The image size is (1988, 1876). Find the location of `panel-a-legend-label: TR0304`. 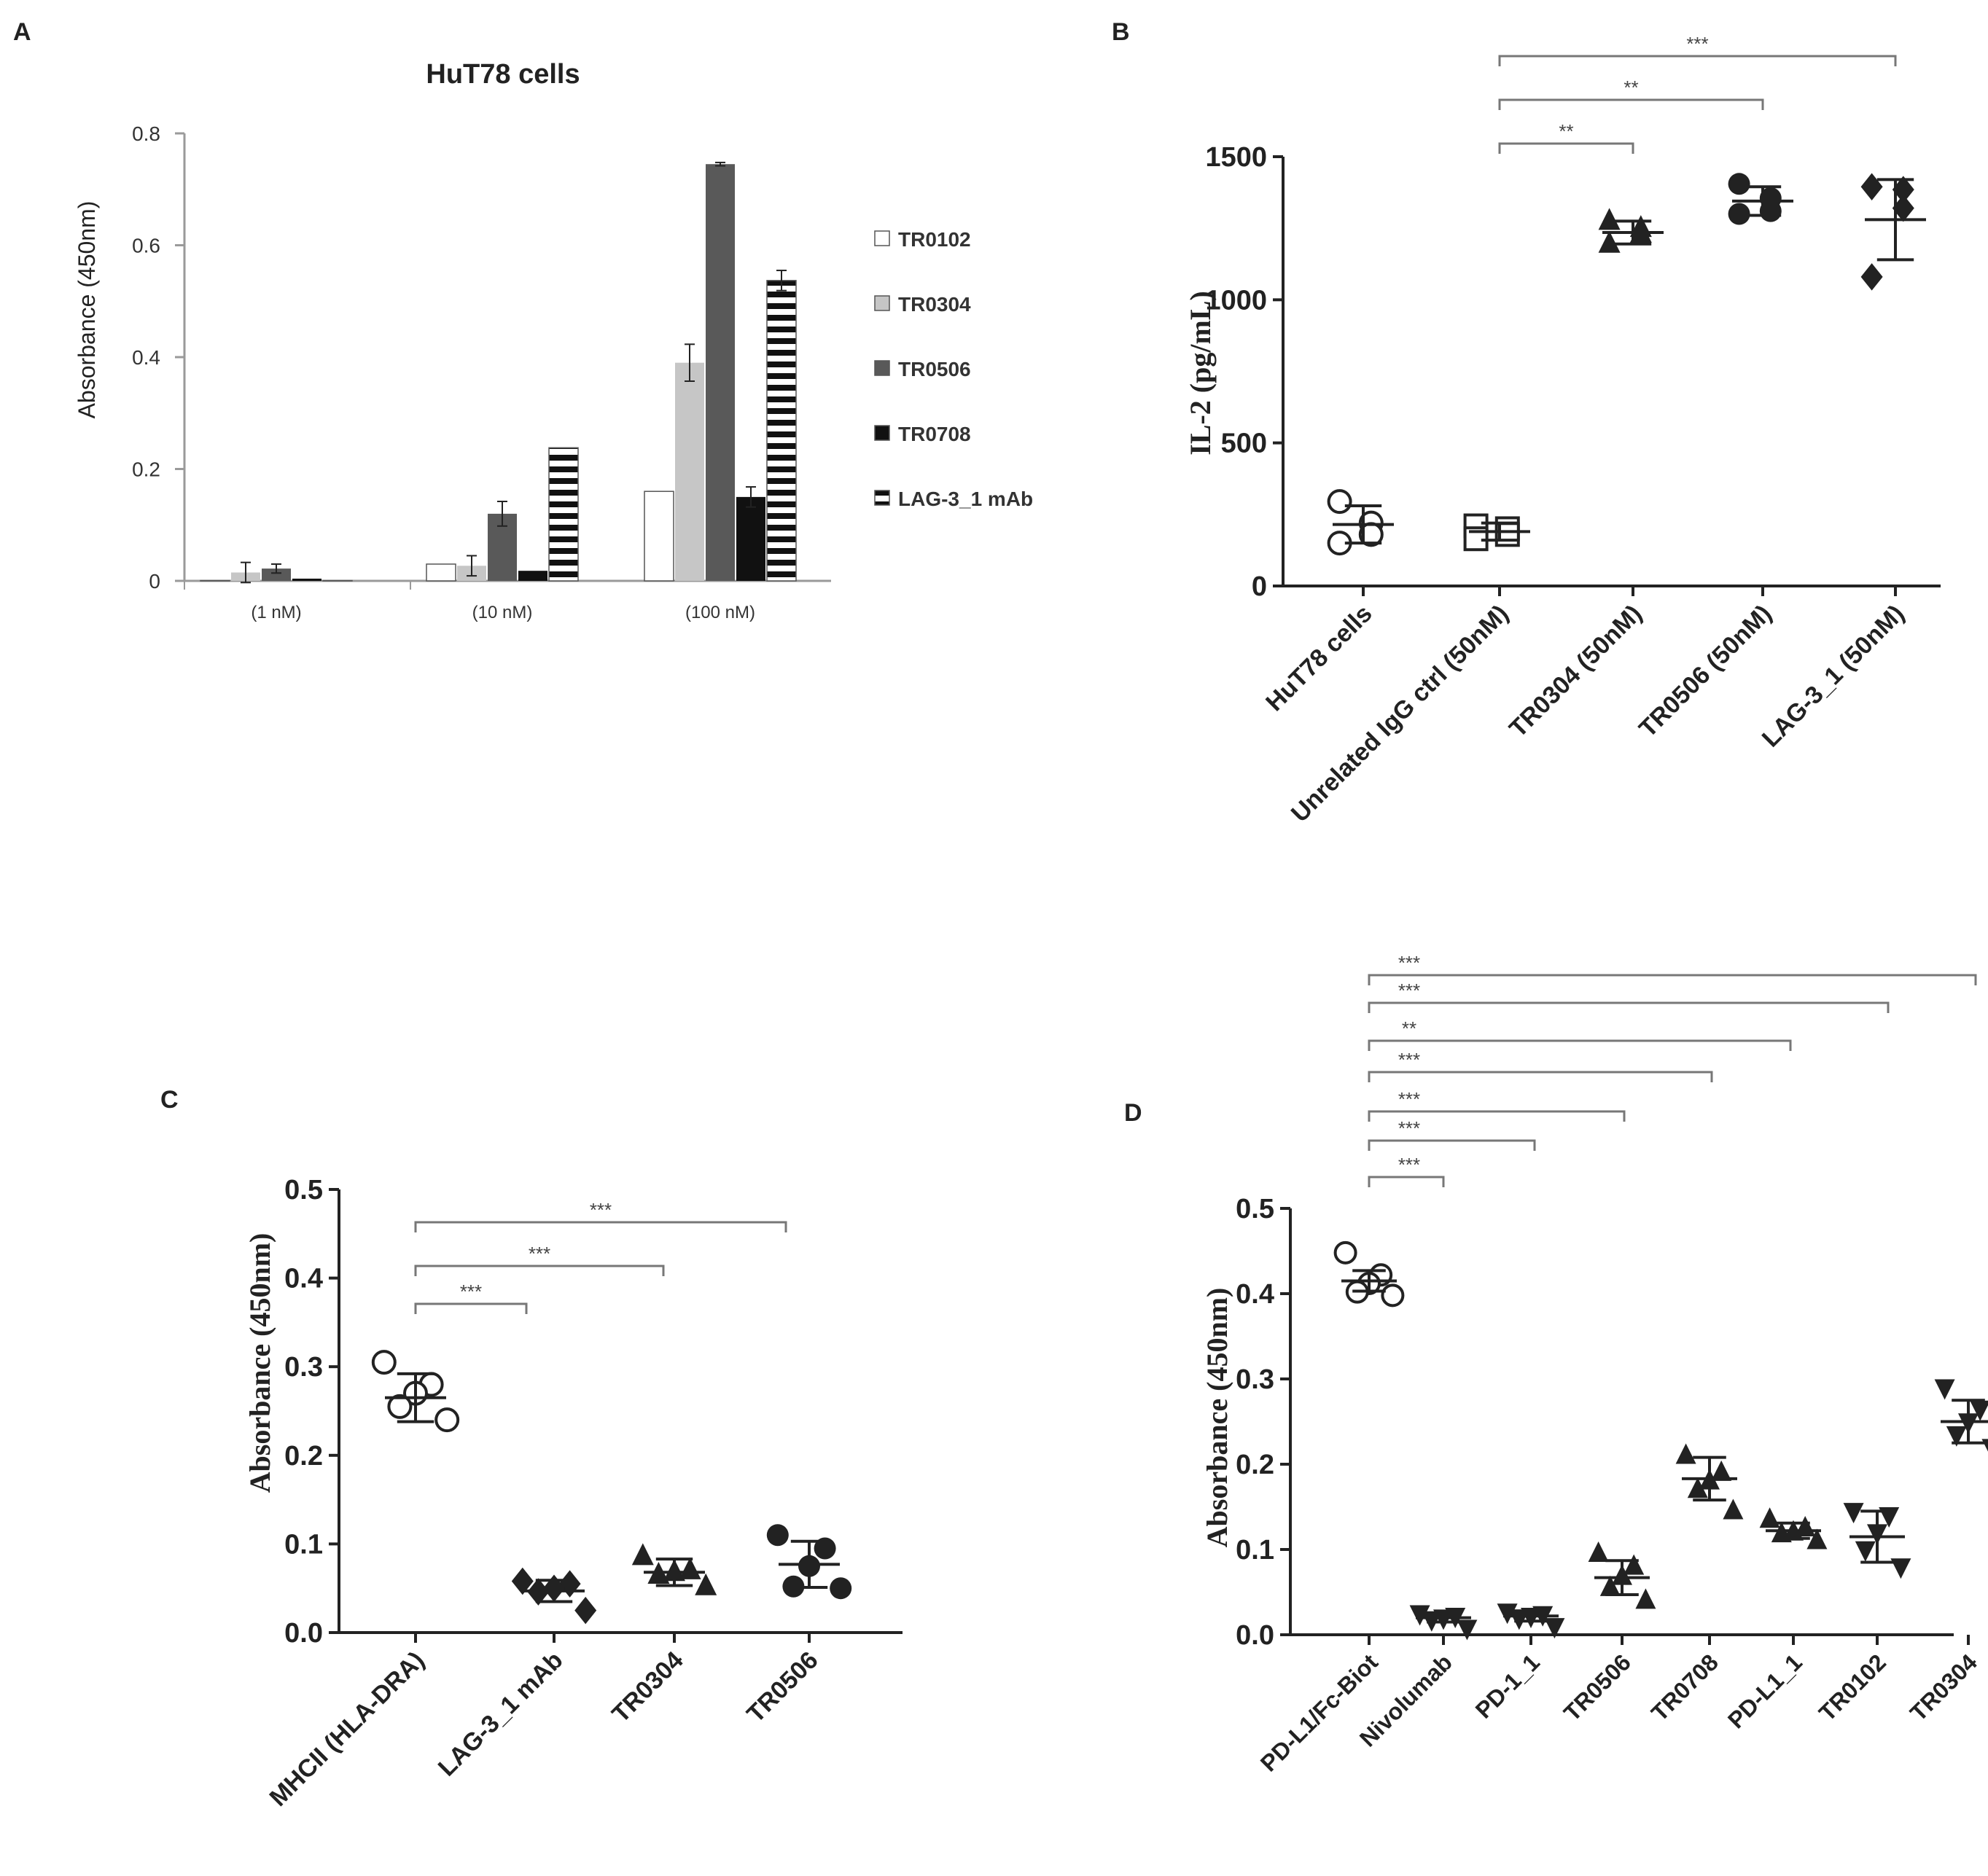

panel-a-legend-label: TR0304 is located at coordinates (934, 305).